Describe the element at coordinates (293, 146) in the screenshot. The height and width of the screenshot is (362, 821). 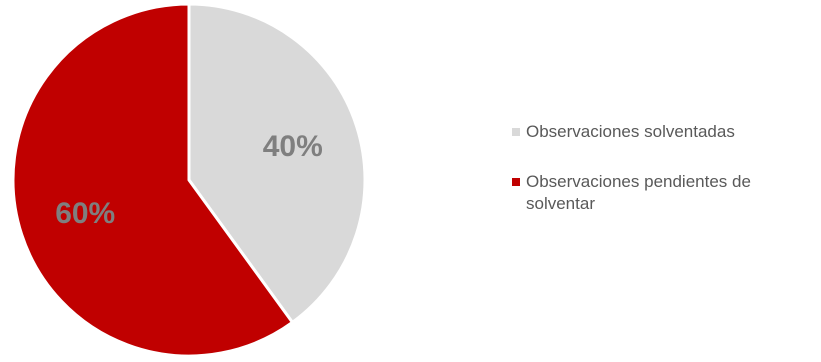
I see `data-label-solventadas: 40%` at that location.